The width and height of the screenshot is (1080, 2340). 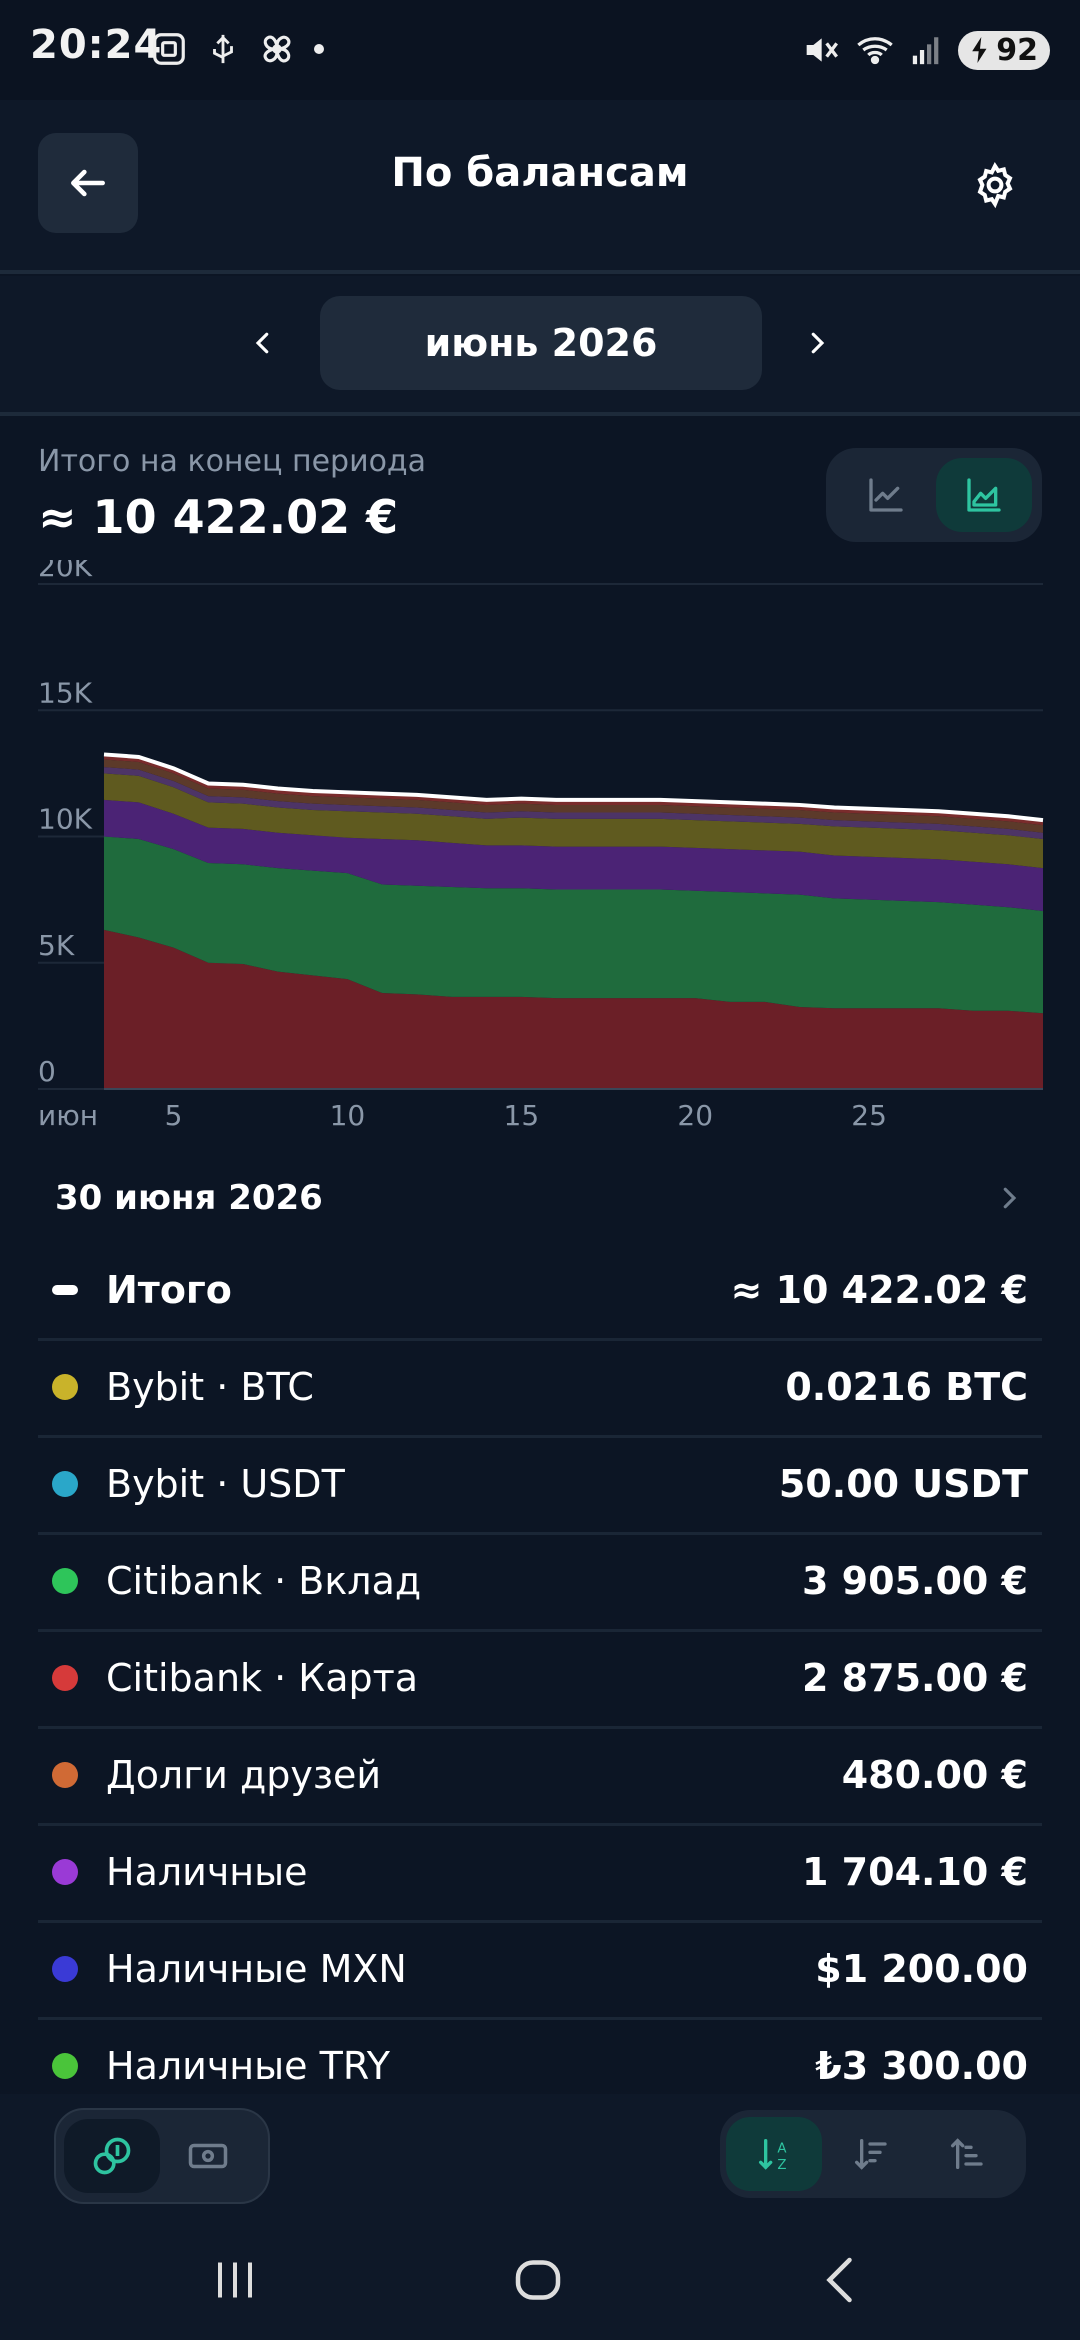 I want to click on app-header, so click(x=540, y=185).